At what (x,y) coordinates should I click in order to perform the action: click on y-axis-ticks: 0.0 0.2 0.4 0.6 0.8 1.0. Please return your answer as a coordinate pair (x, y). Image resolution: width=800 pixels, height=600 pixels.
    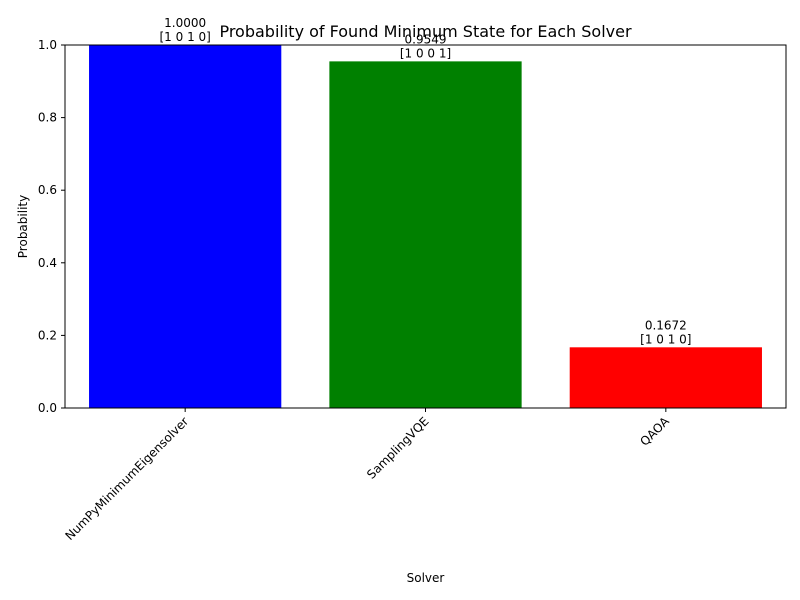
    Looking at the image, I should click on (51, 226).